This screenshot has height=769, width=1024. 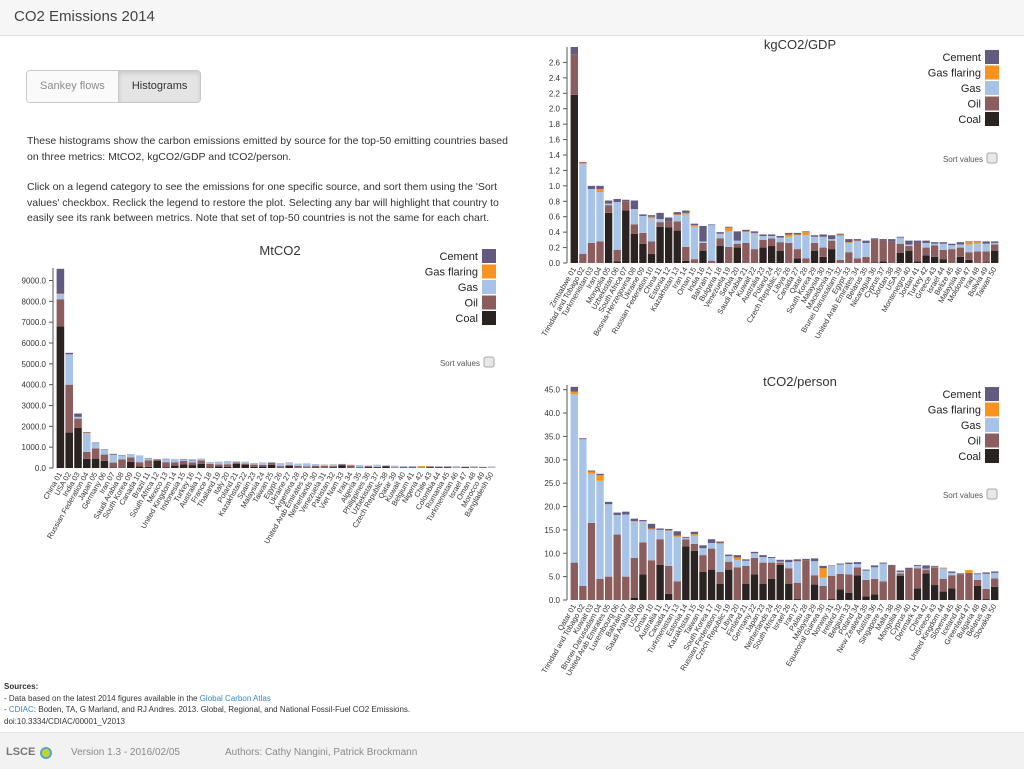 What do you see at coordinates (954, 411) in the screenshot?
I see `legend-label: Gas flaring` at bounding box center [954, 411].